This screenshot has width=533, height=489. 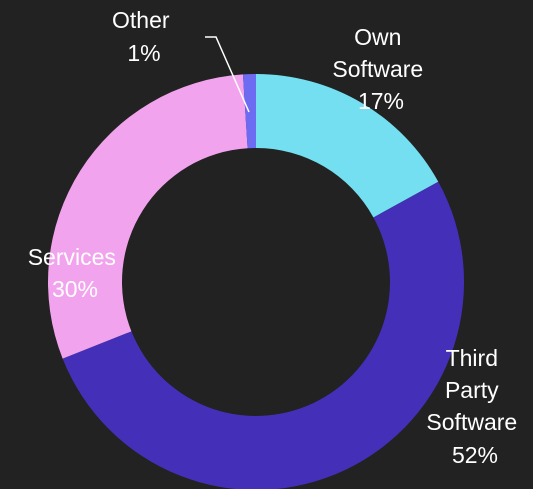 I want to click on percent-label: 30%, so click(x=75, y=289).